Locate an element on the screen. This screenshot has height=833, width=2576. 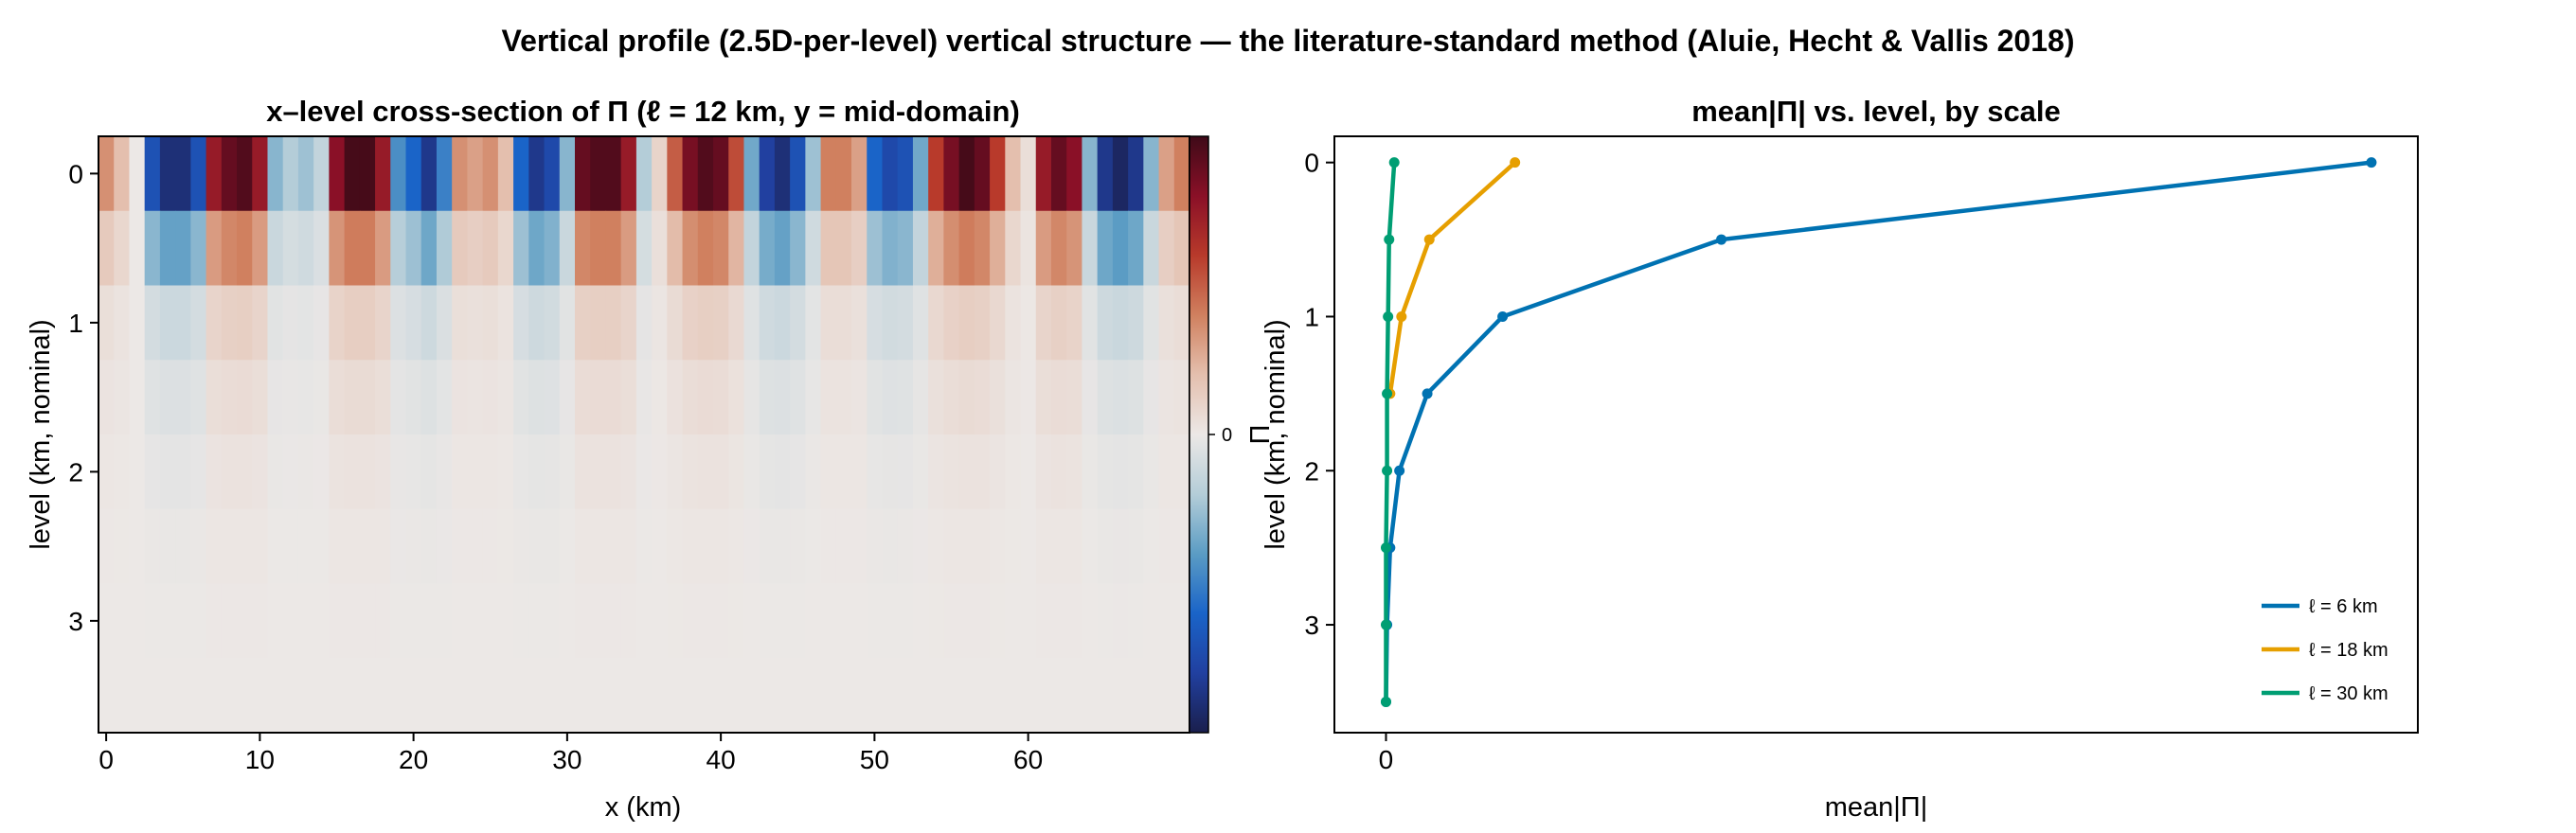
series-3-line is located at coordinates (1390, 432).